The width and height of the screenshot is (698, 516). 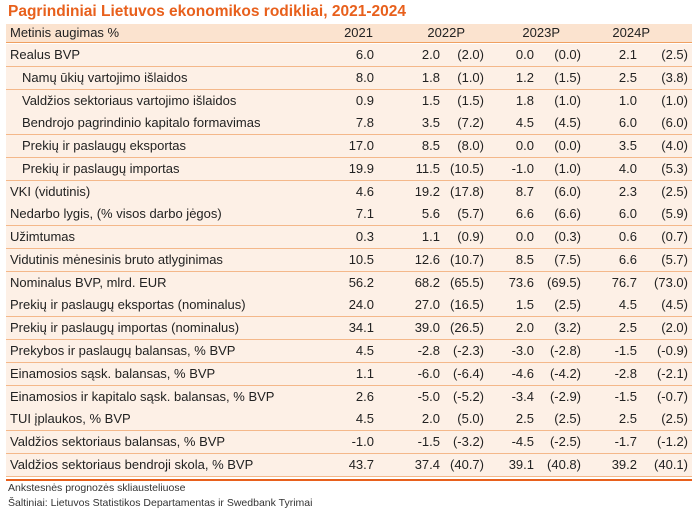 What do you see at coordinates (364, 214) in the screenshot?
I see `value-cell: 7.1` at bounding box center [364, 214].